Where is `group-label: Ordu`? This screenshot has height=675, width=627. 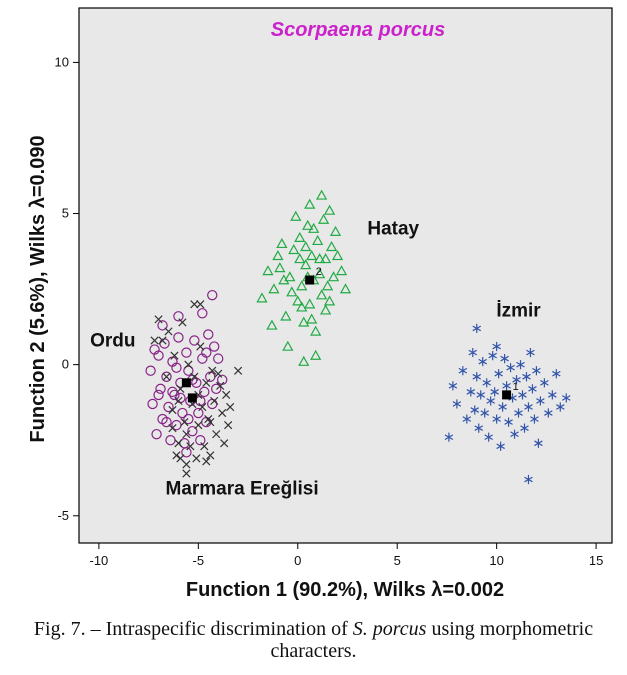 group-label: Ordu is located at coordinates (112, 341).